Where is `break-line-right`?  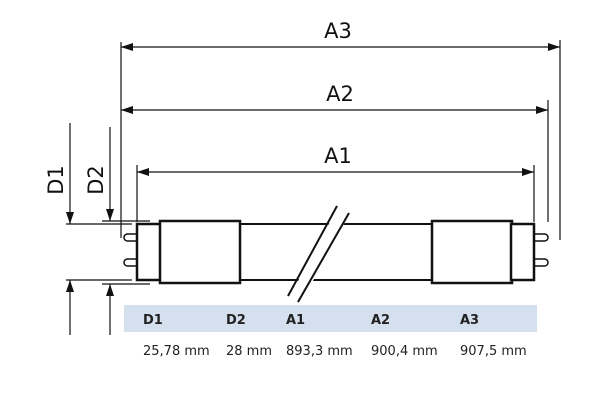
break-line-right is located at coordinates (323, 257).